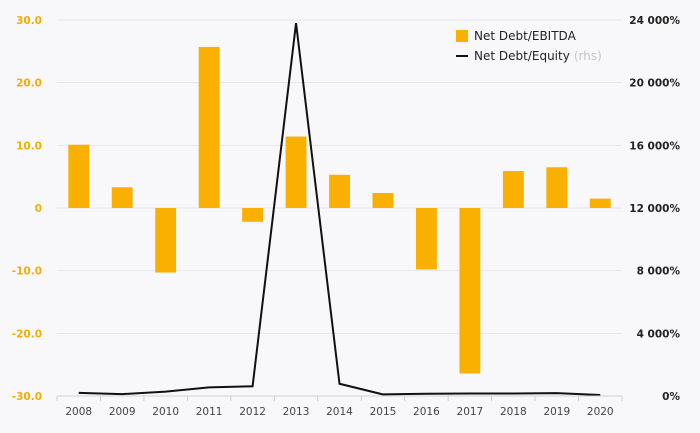 The width and height of the screenshot is (700, 433). Describe the element at coordinates (296, 412) in the screenshot. I see `x-tick-label: 2013` at that location.